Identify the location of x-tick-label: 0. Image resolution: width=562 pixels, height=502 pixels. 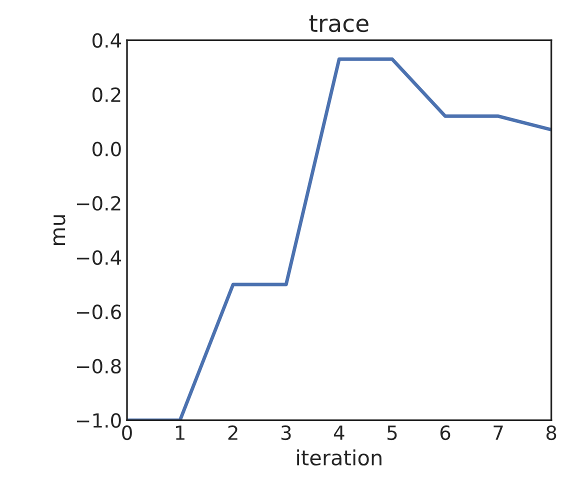
(127, 432).